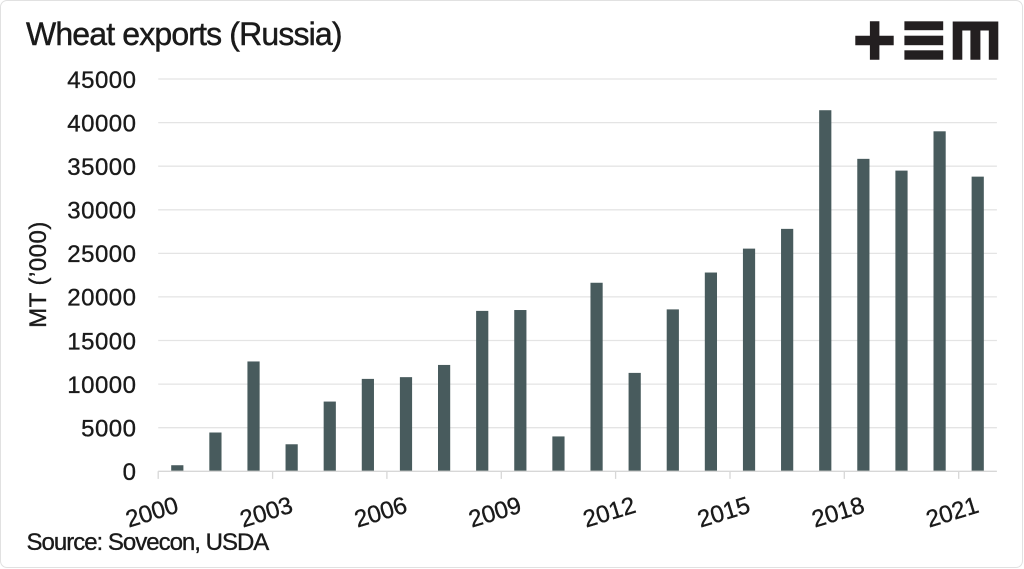  Describe the element at coordinates (952, 512) in the screenshot. I see `svg-text: 2021` at that location.